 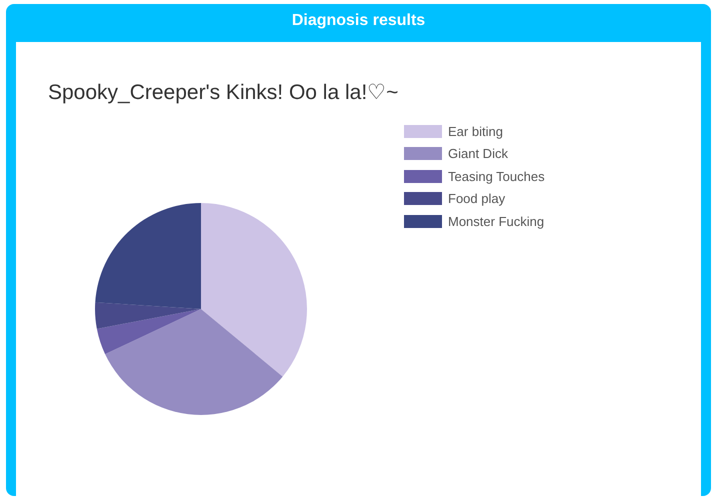 What do you see at coordinates (496, 176) in the screenshot?
I see `legend-label: Teasing Touches` at bounding box center [496, 176].